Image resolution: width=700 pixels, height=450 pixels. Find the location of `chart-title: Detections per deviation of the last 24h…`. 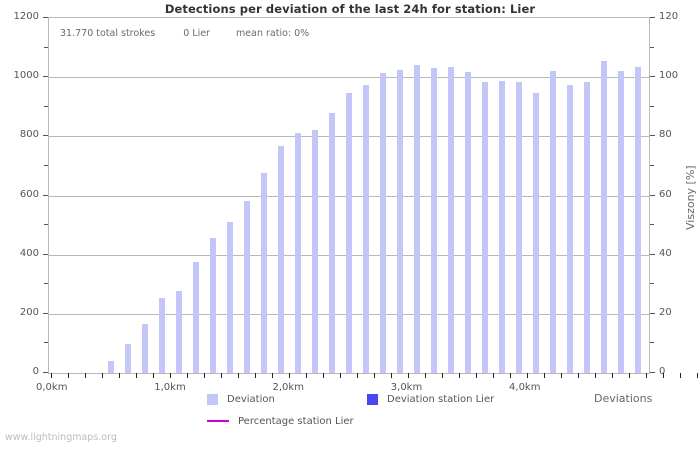

chart-title: Detections per deviation of the last 24h… is located at coordinates (350, 9).